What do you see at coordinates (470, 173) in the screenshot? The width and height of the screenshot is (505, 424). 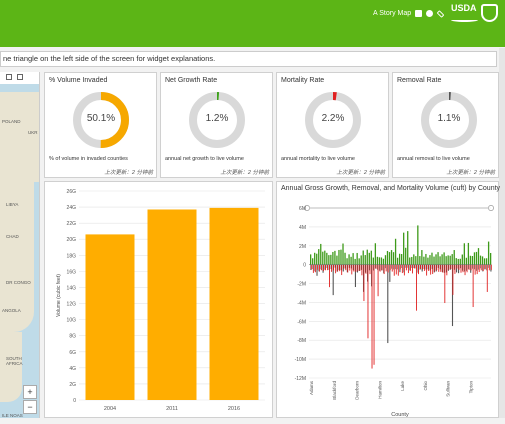 I see `last-updated: 上次更新：2 分钟前` at bounding box center [470, 173].